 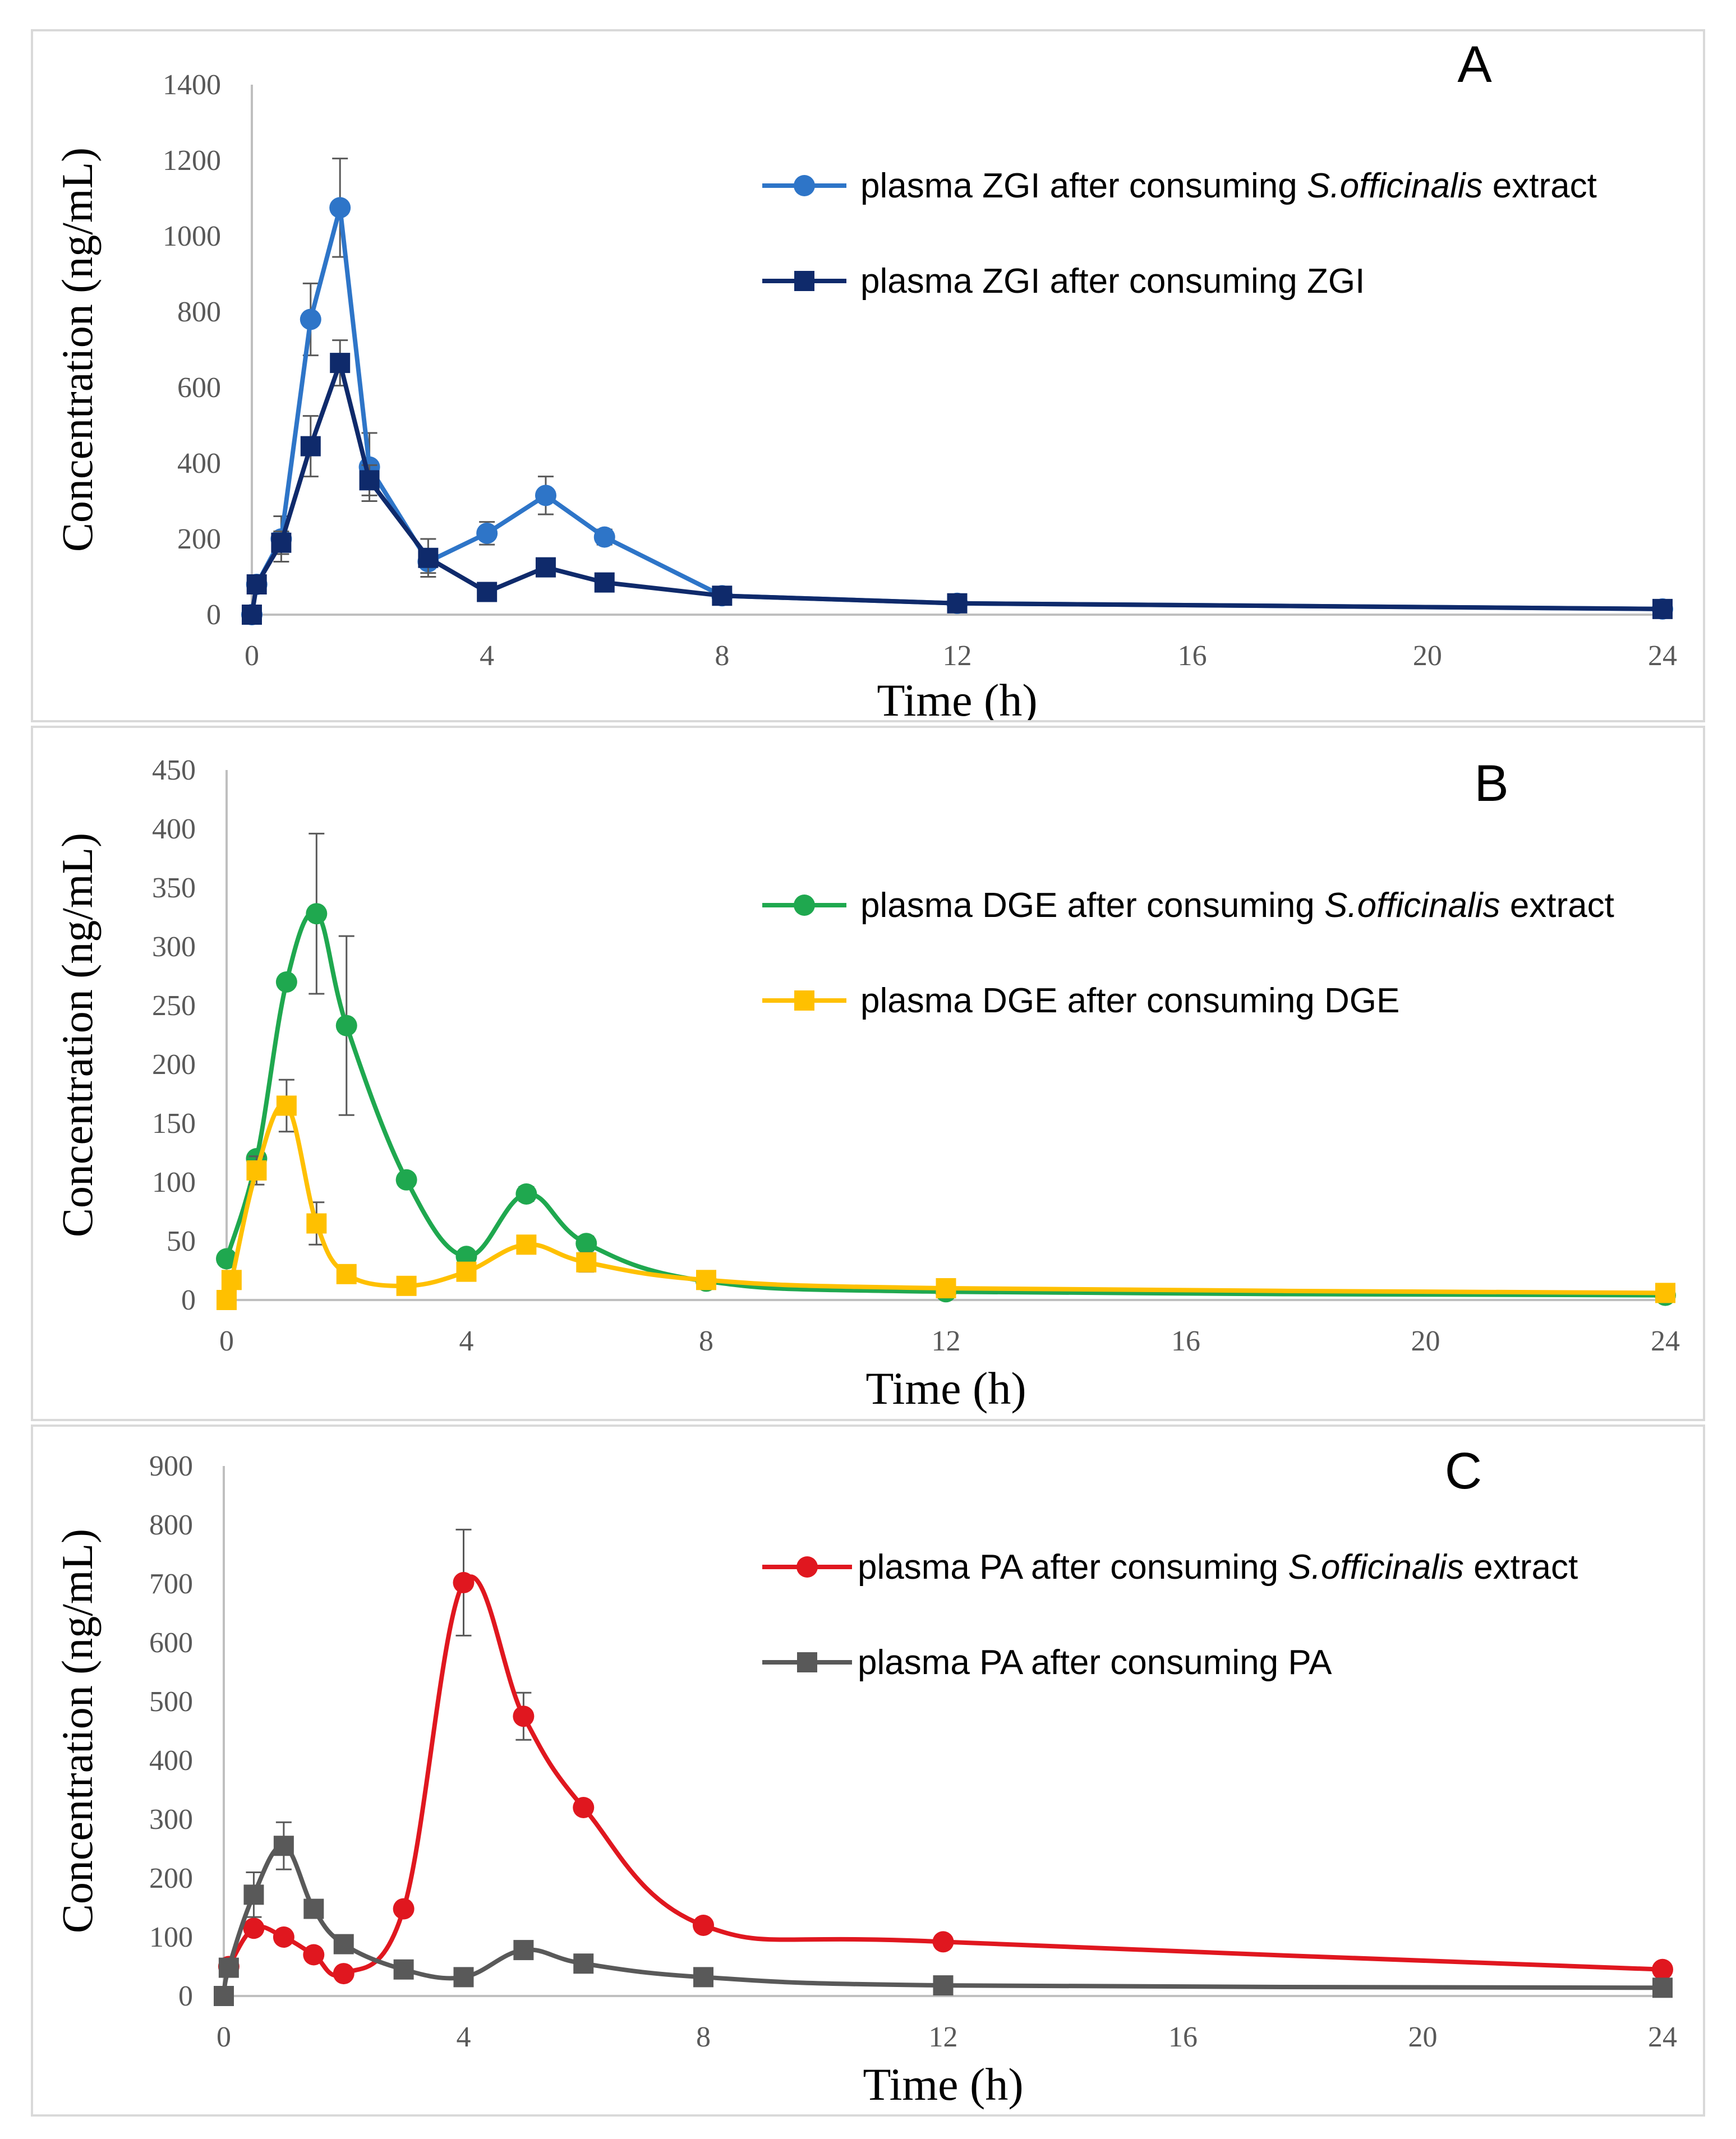 What do you see at coordinates (174, 1006) in the screenshot?
I see `y-tick-label: 250` at bounding box center [174, 1006].